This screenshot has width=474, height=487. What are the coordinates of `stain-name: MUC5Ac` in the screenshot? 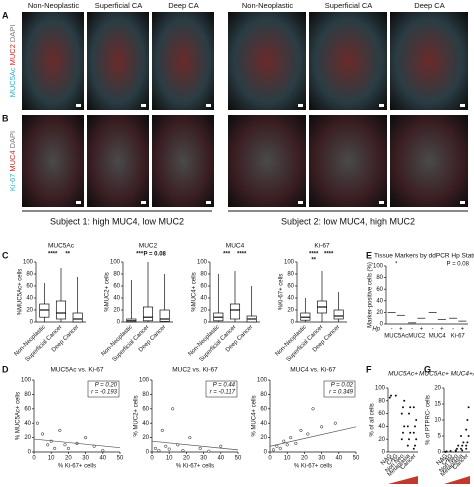 It's located at (12, 82).